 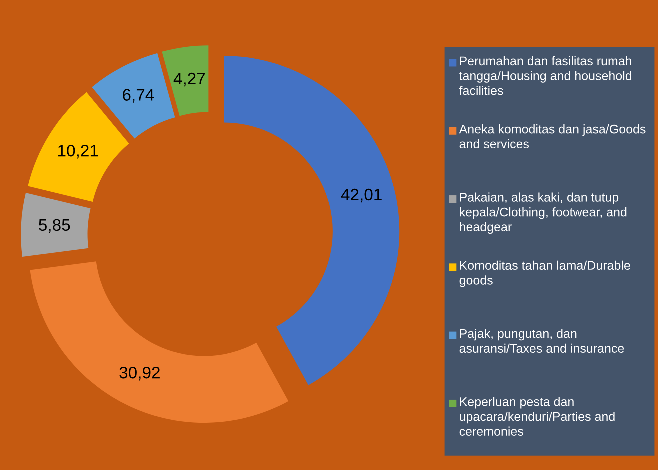 What do you see at coordinates (54, 226) in the screenshot?
I see `data-label: 5,85` at bounding box center [54, 226].